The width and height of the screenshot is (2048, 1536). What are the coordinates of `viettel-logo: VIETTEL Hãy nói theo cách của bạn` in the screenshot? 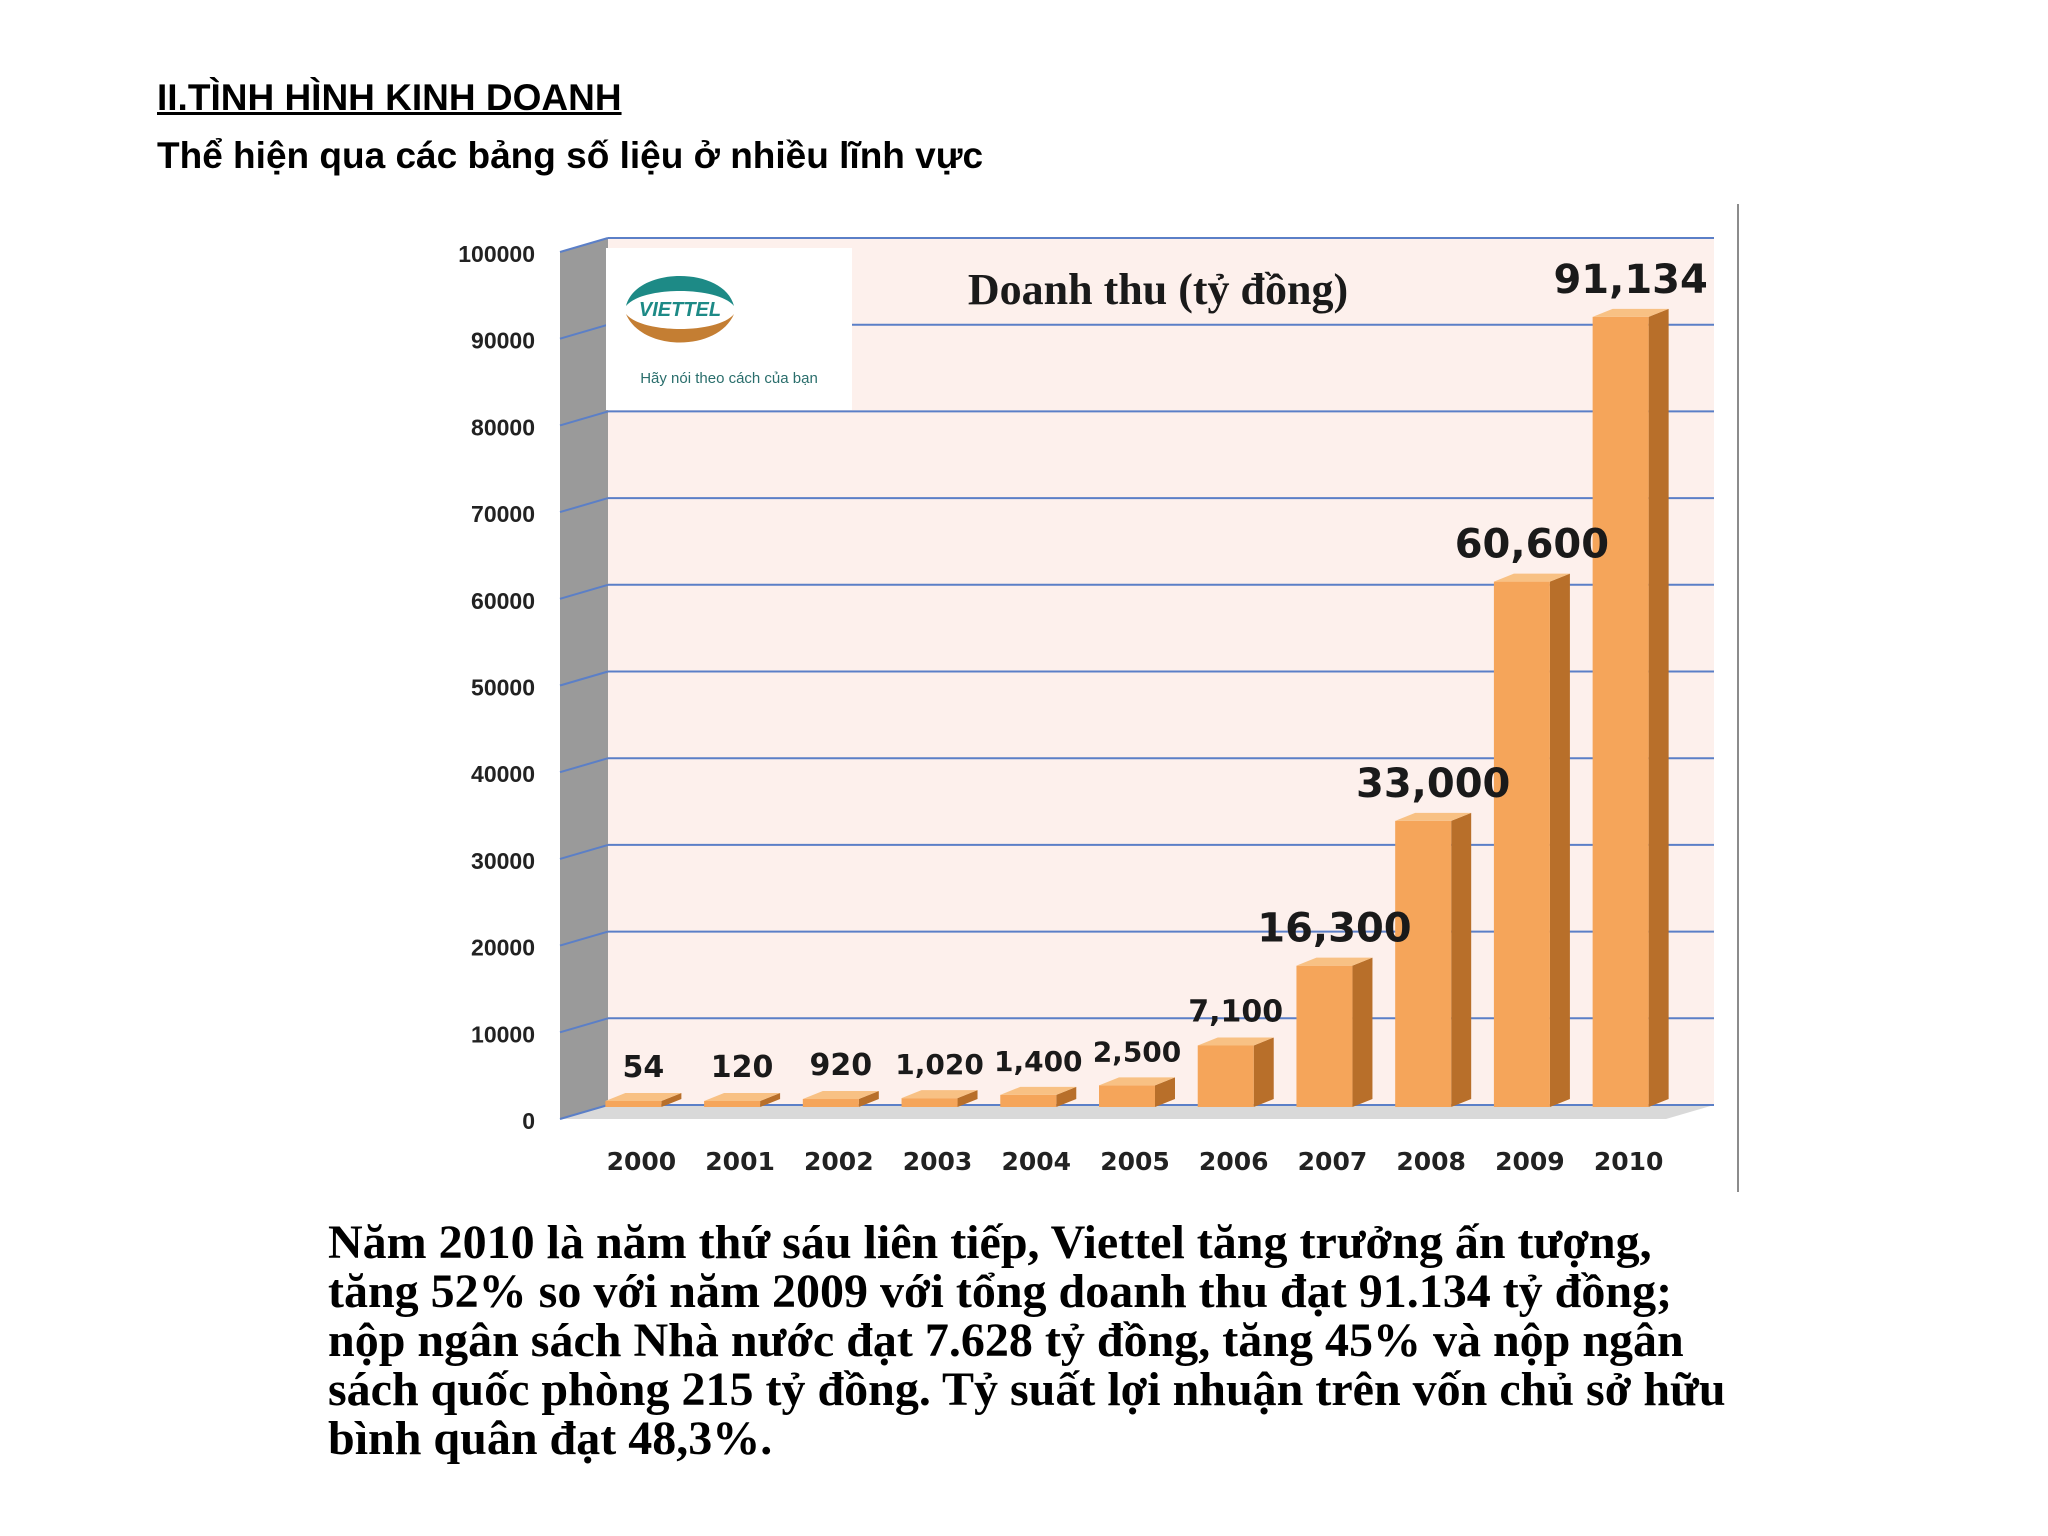 It's located at (729, 329).